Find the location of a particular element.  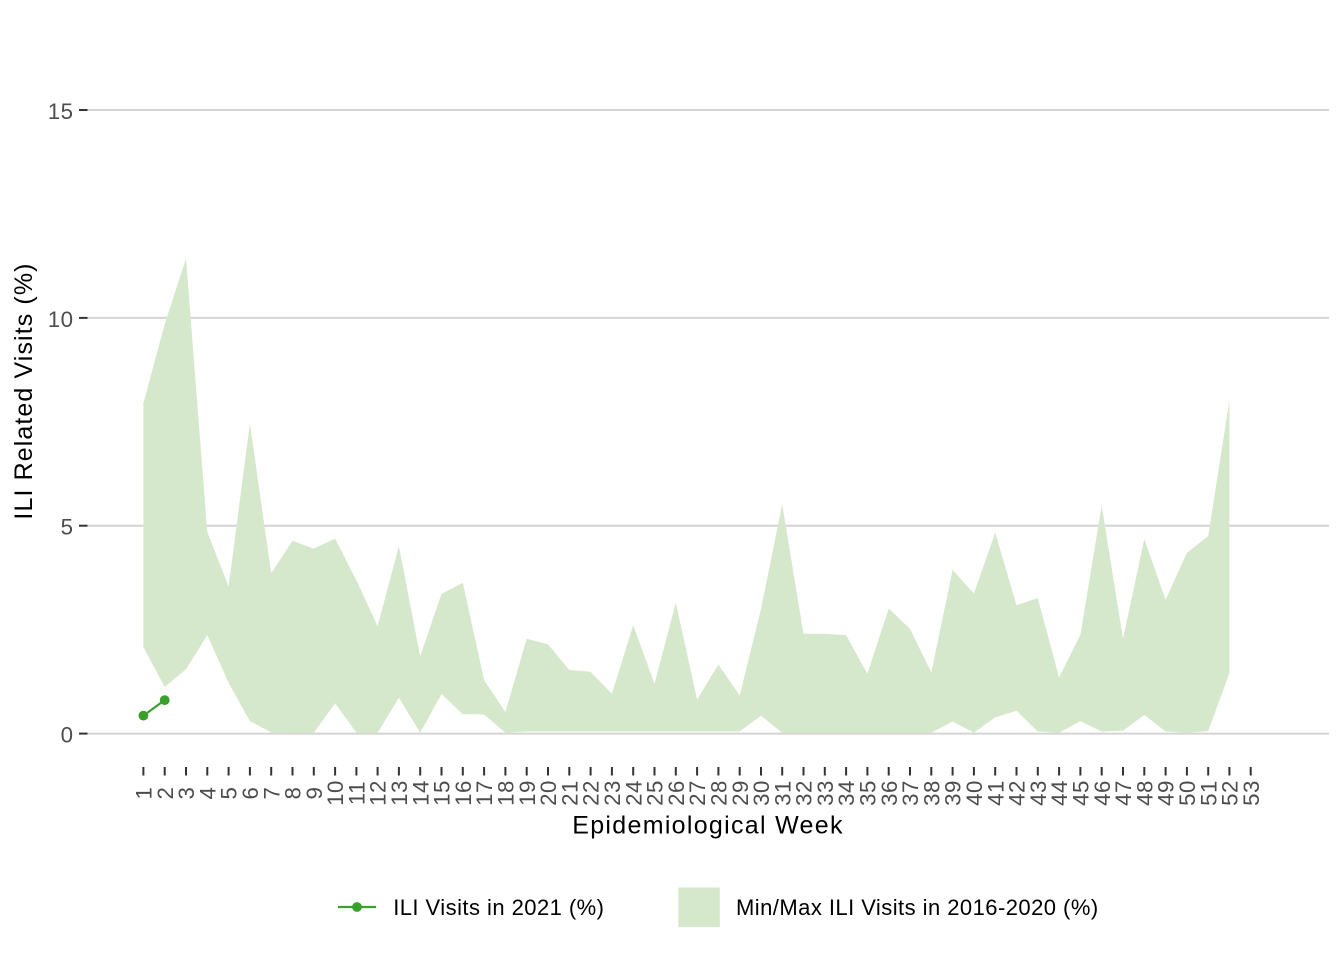

svg-text: 50 is located at coordinates (1187, 793).